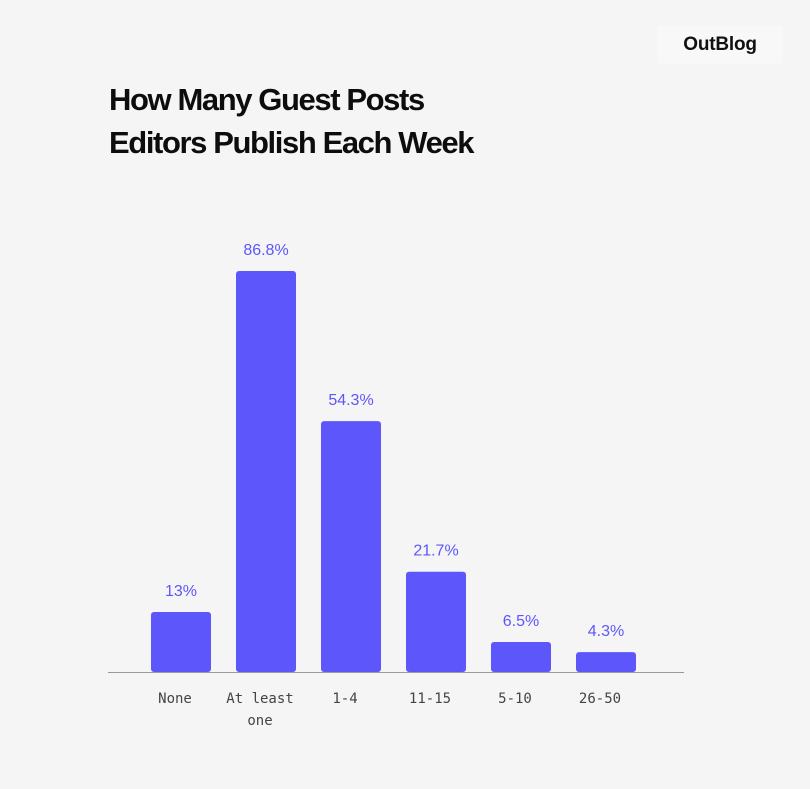 This screenshot has width=810, height=789. I want to click on chart-title-line-1: How Many Guest Posts, so click(267, 99).